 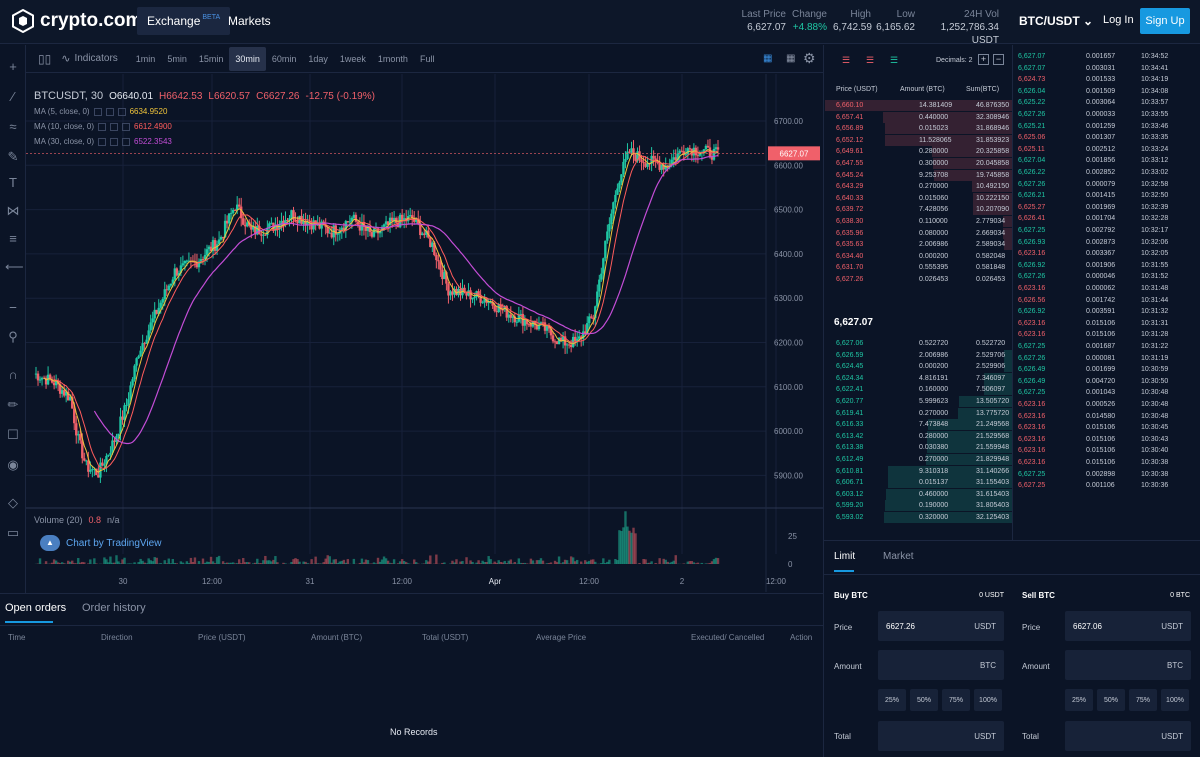 I want to click on book-bids-icon: ☰, so click(x=894, y=60).